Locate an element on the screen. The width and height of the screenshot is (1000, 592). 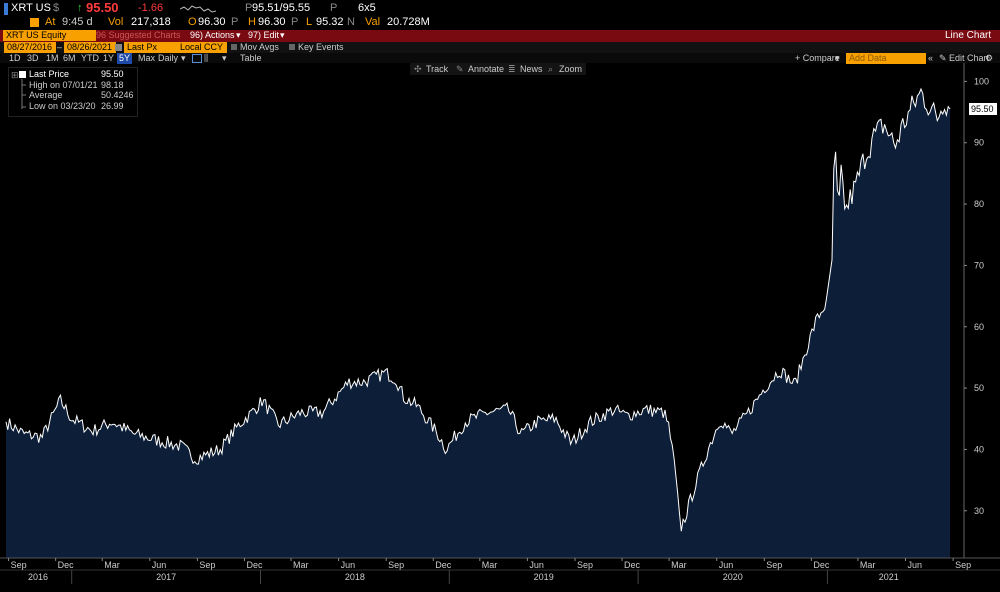
period-1y: 1Y is located at coordinates (109, 58).